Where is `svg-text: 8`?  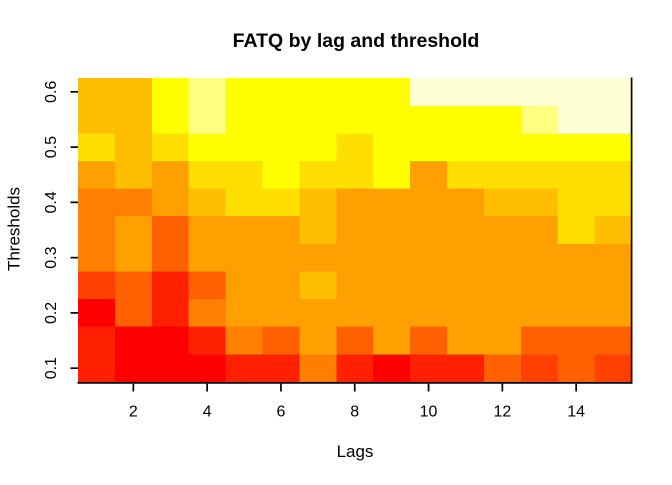
svg-text: 8 is located at coordinates (354, 412).